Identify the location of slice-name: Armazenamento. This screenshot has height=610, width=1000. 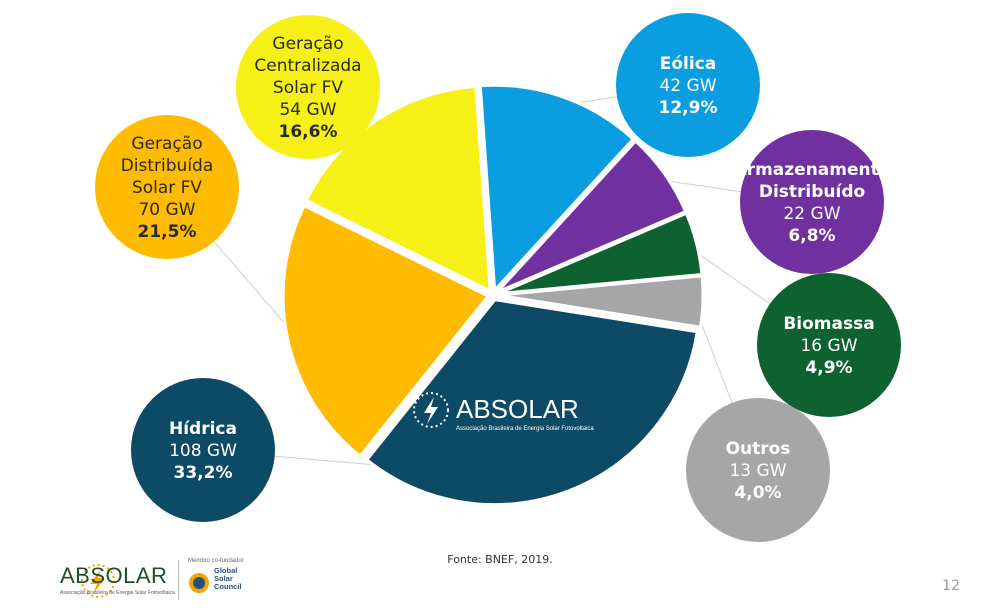
(812, 170).